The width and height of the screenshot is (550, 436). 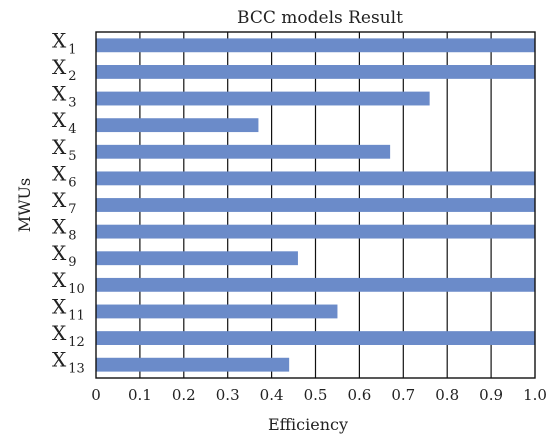 I want to click on x-tick-label: 0.9, so click(x=491, y=395).